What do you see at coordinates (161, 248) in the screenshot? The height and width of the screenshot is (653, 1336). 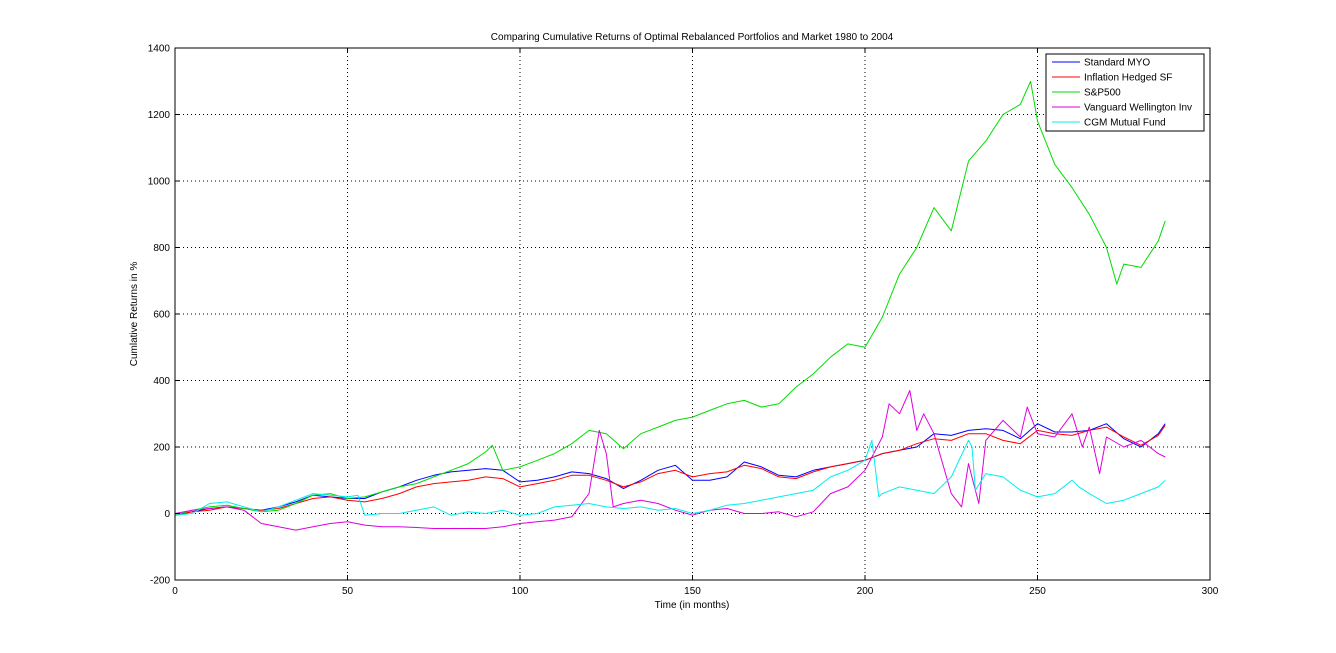 I see `y-tick-label: 800` at bounding box center [161, 248].